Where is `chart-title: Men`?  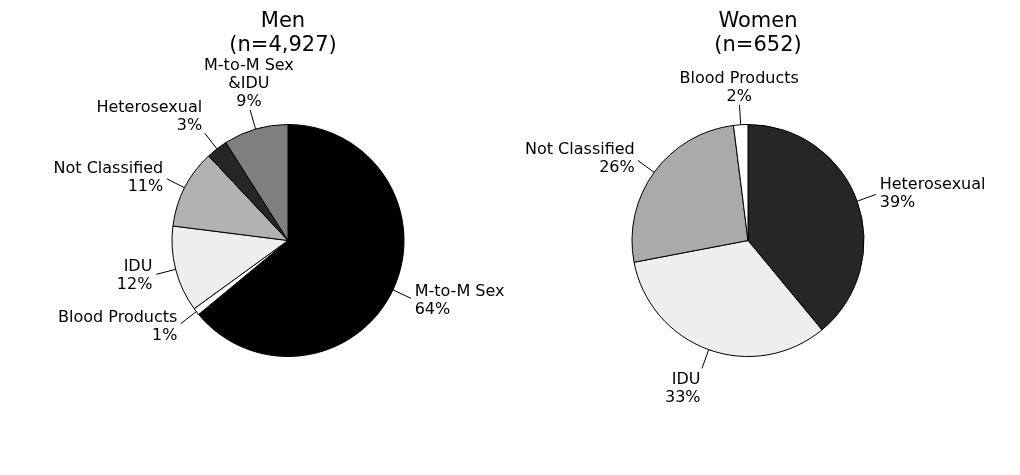
chart-title: Men is located at coordinates (283, 20).